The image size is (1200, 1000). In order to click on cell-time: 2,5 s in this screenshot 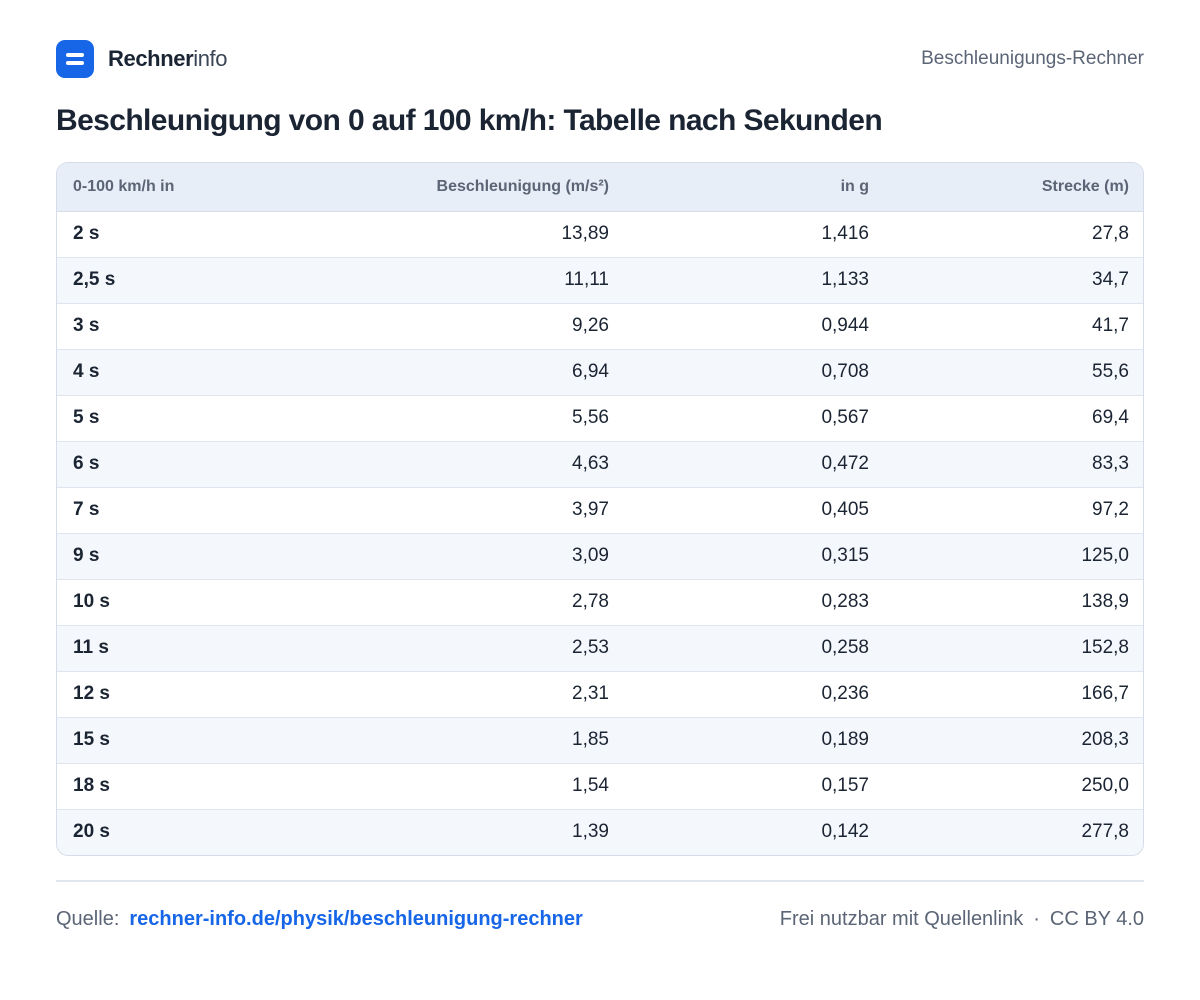, I will do `click(167, 280)`.